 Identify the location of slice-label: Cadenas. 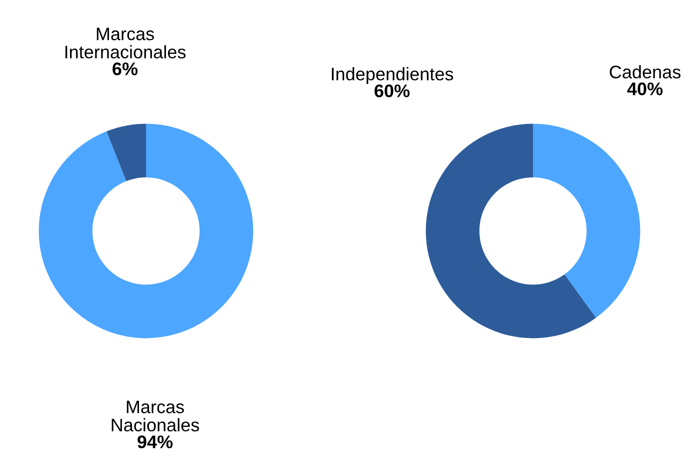
(645, 71).